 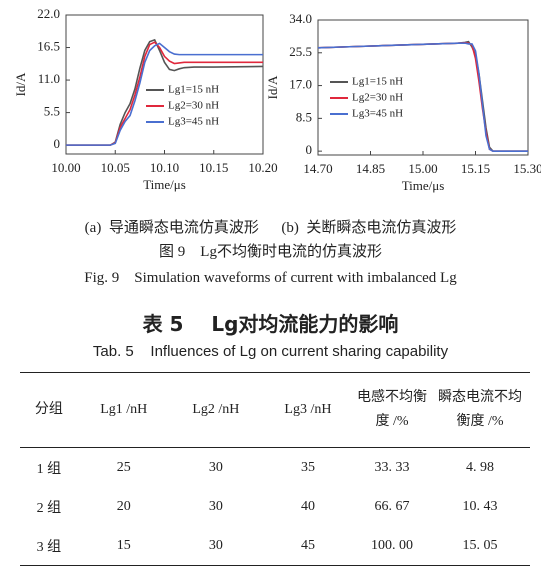 What do you see at coordinates (300, 18) in the screenshot?
I see `y-tick-label: 34.0` at bounding box center [300, 18].